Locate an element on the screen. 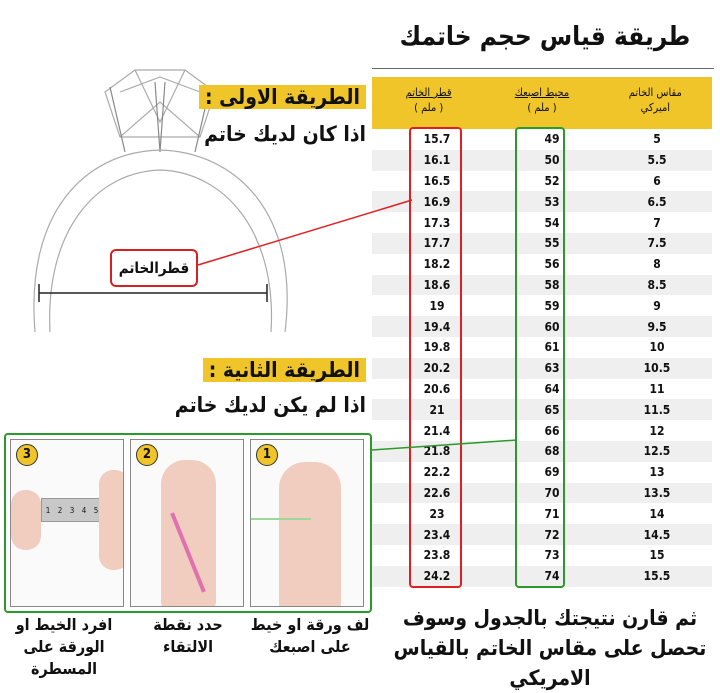  circumference-cell: 61 is located at coordinates (552, 347).